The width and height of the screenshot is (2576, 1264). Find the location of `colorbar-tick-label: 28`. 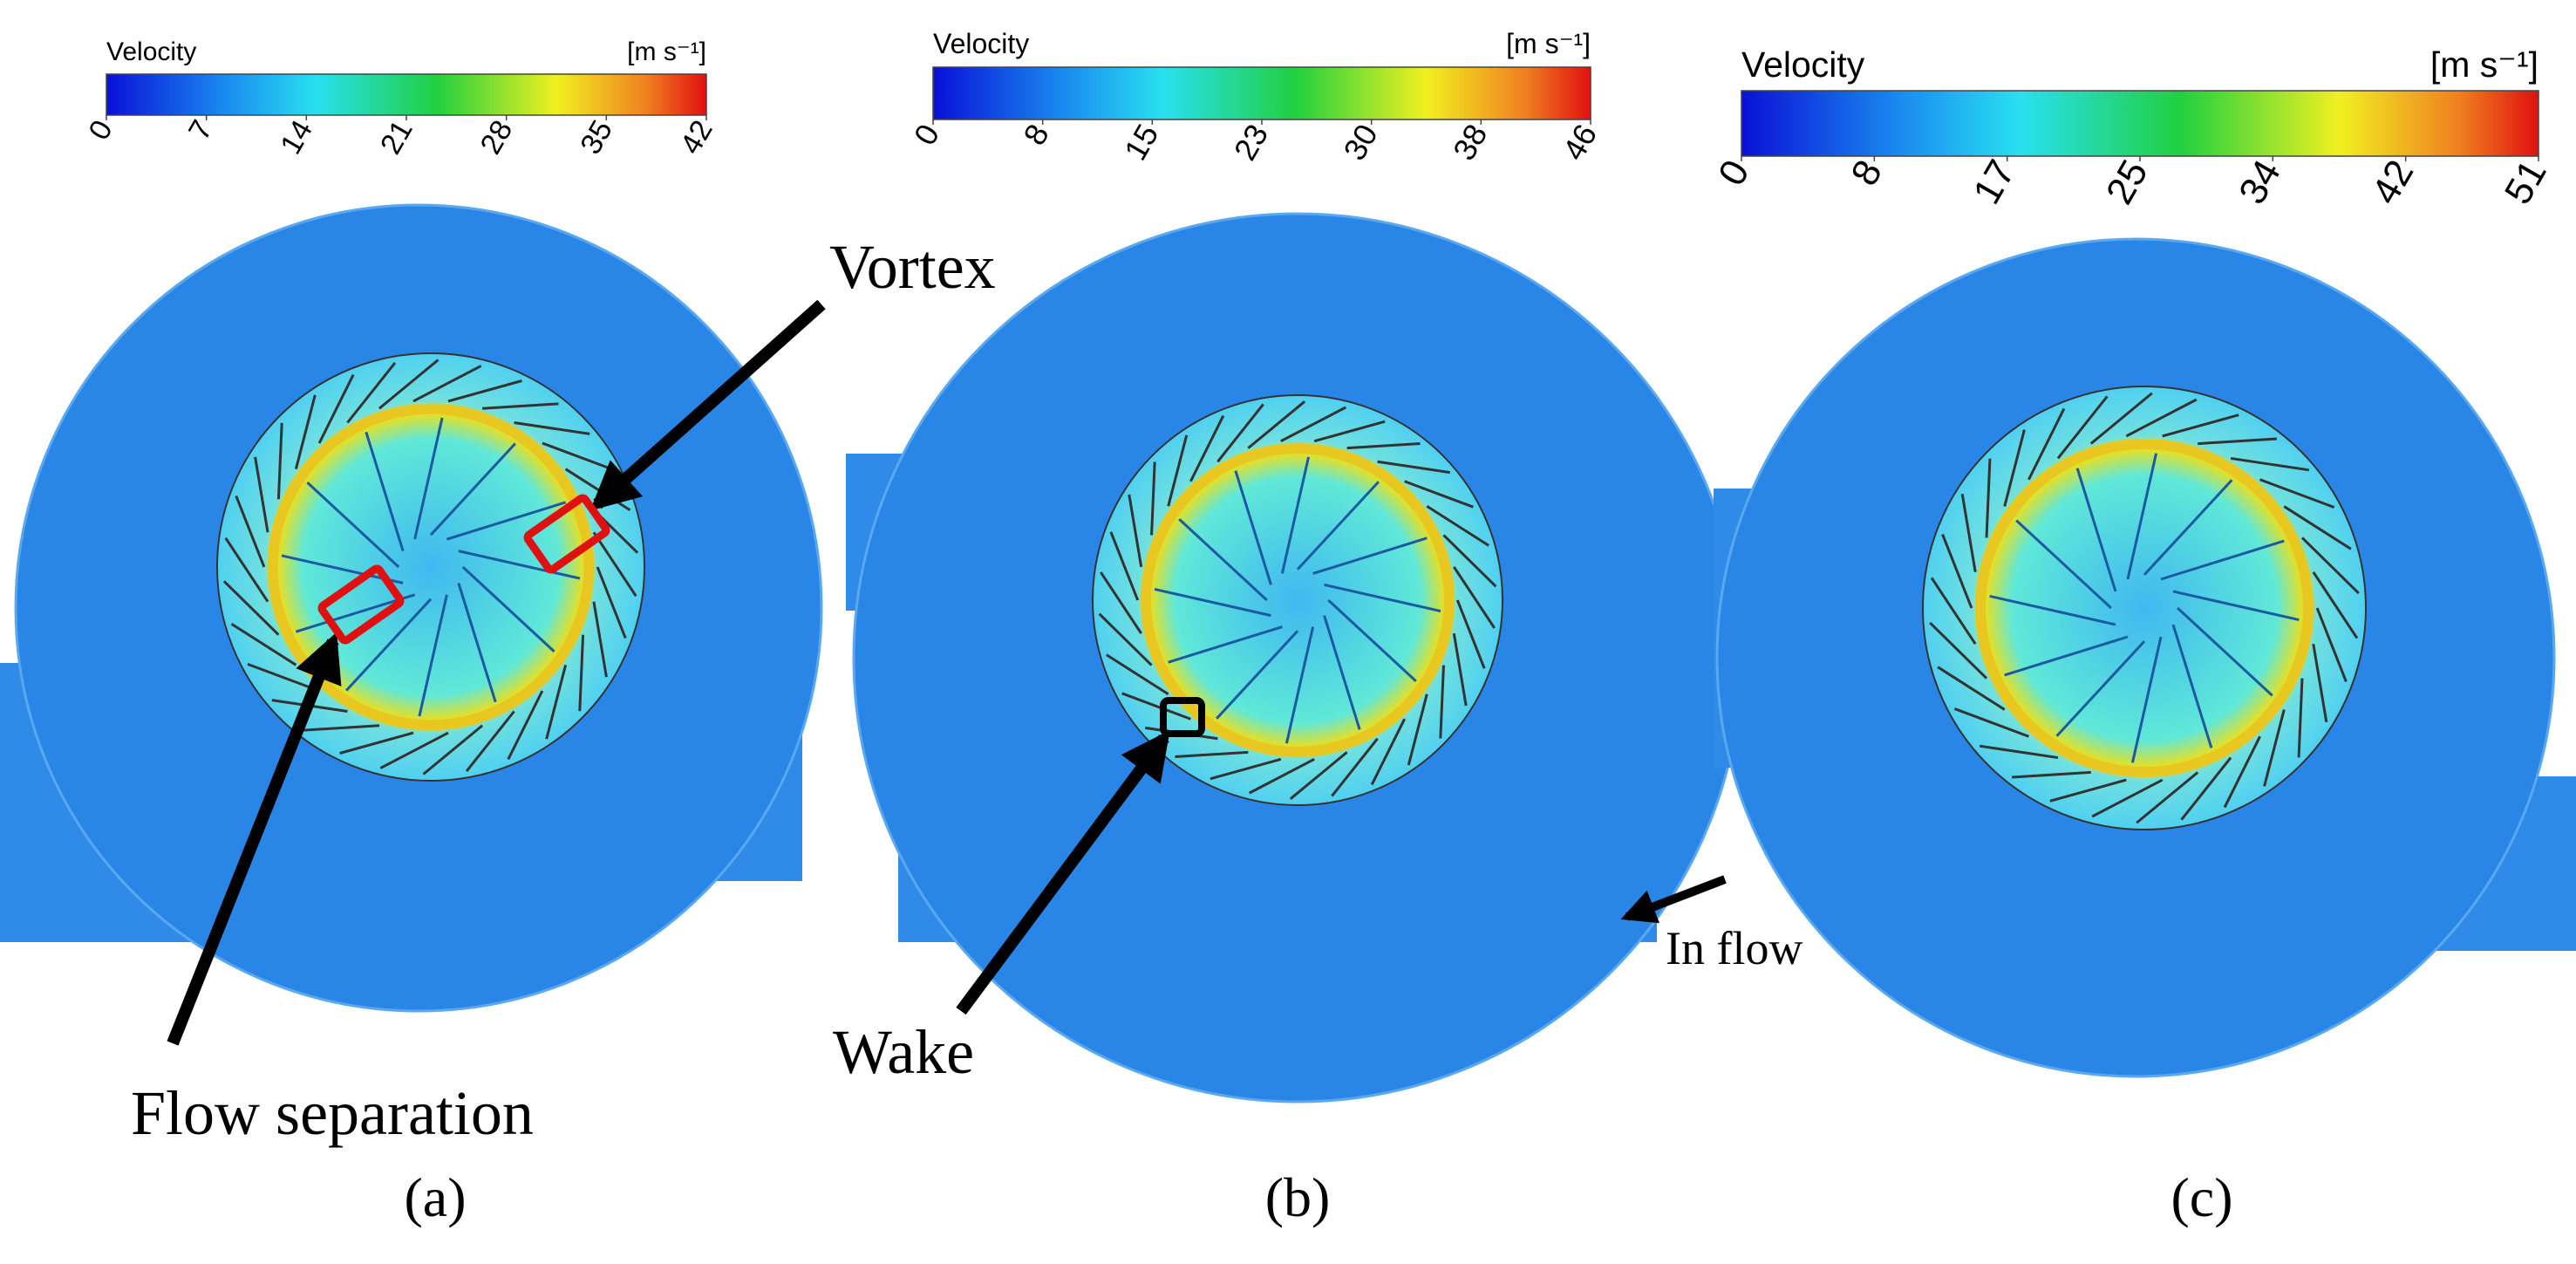

colorbar-tick-label: 28 is located at coordinates (497, 137).